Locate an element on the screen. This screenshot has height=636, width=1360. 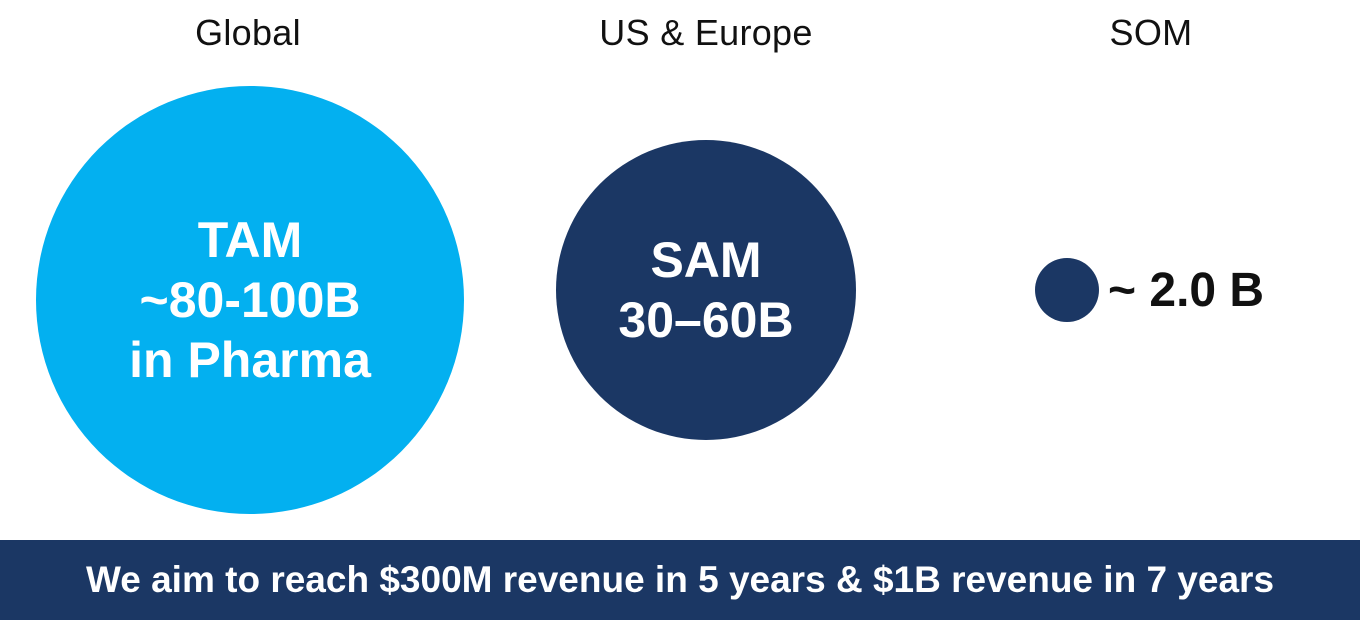
som-label: SOM is located at coordinates (1151, 32).